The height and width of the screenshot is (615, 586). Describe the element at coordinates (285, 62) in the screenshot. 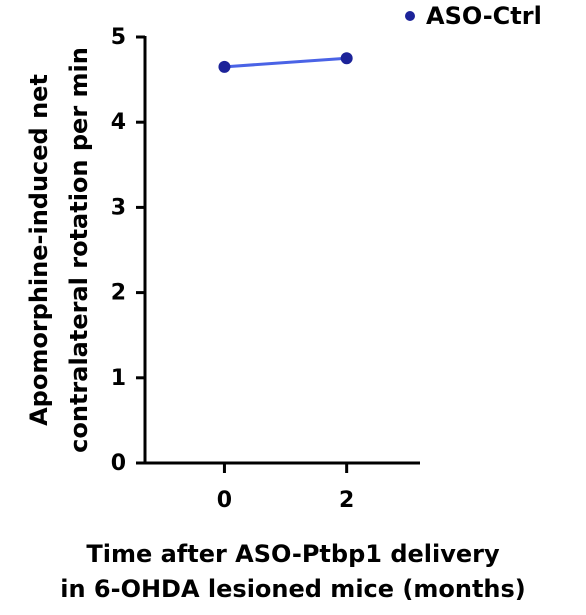

I see `data-line` at that location.